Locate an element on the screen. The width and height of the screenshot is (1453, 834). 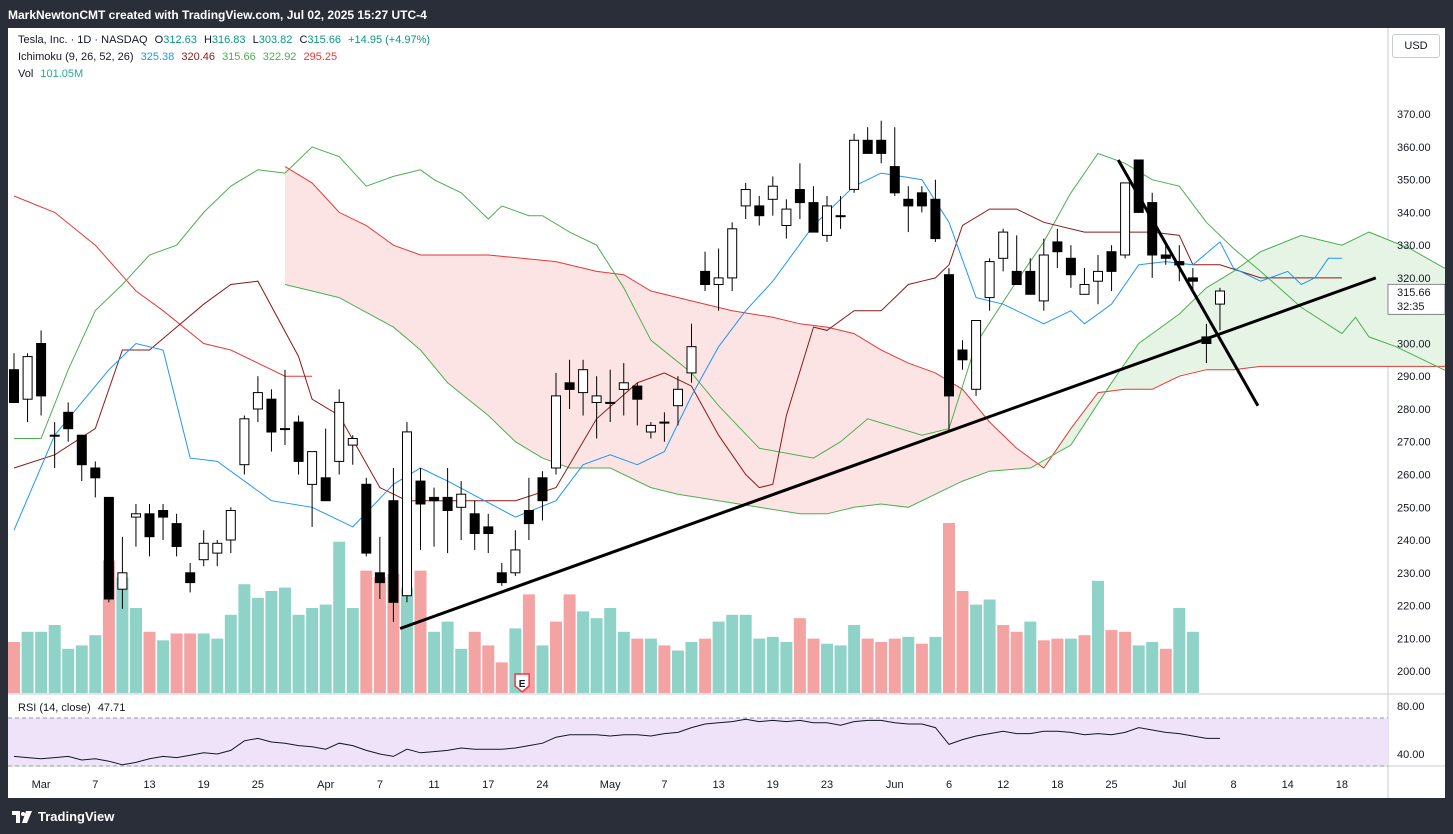
time-tick-label: 7 is located at coordinates (380, 785).